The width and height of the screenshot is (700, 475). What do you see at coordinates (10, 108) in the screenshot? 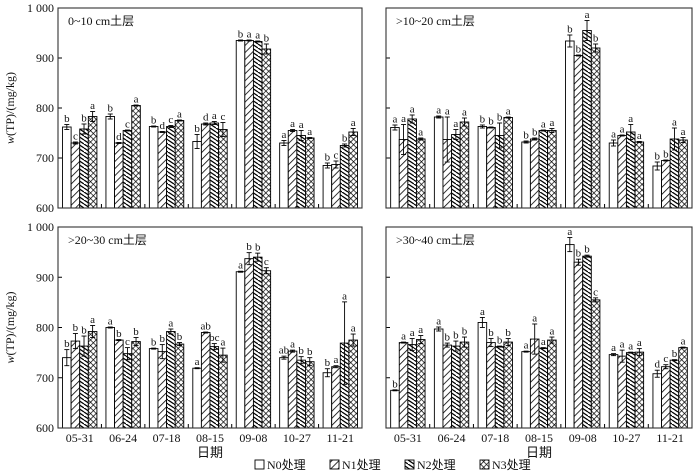
I see `y-axis-label: w(TP)/(mg/kg)` at bounding box center [10, 108].